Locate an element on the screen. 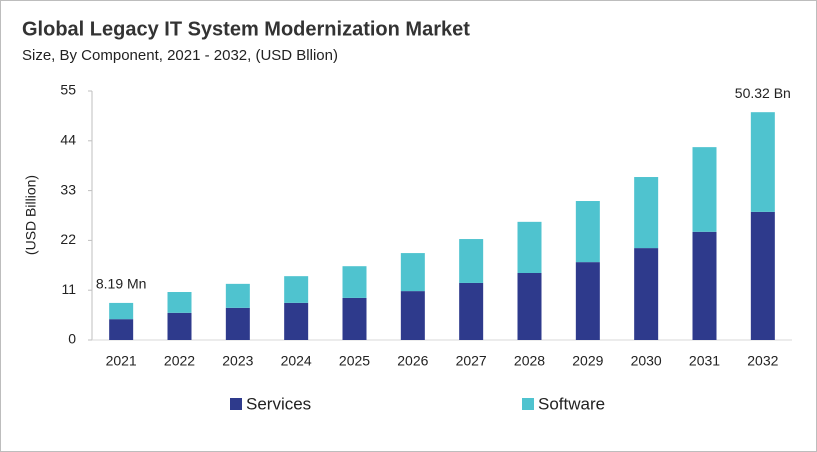  x-tick-label: 2025 is located at coordinates (354, 361).